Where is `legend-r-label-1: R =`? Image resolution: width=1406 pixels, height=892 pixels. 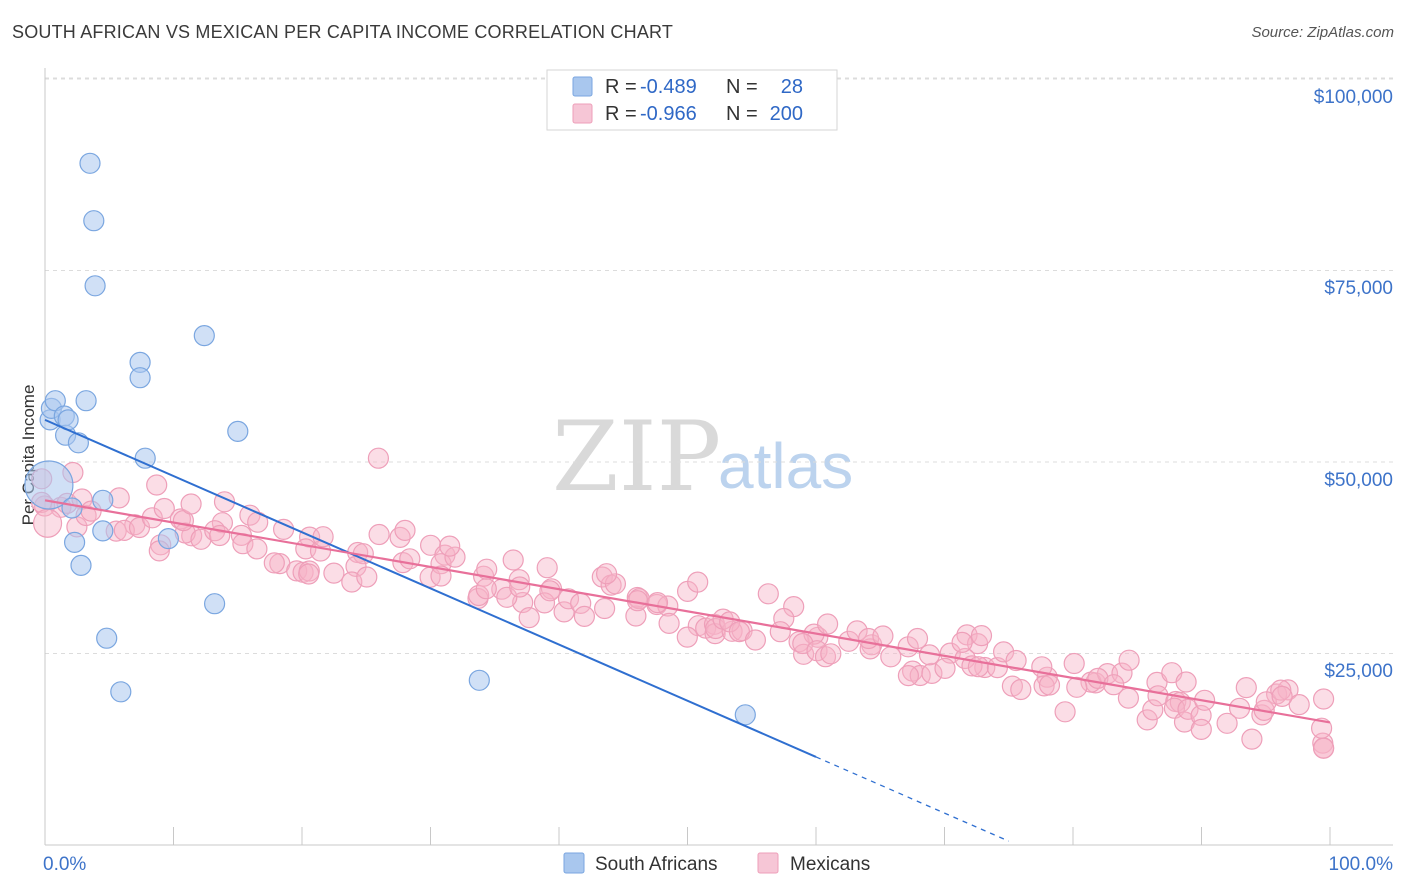
legend-r-label-1: R = is located at coordinates (621, 114).